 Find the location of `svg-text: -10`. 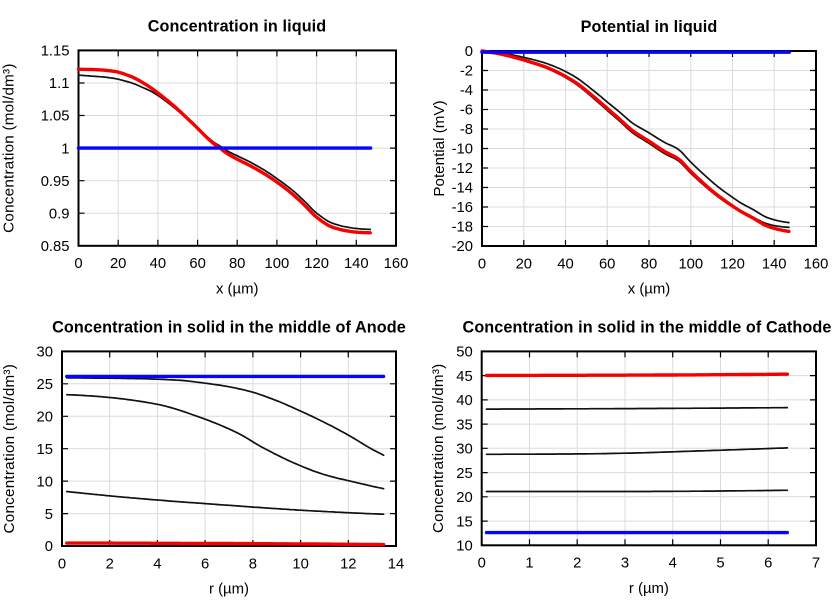

svg-text: -10 is located at coordinates (462, 150).